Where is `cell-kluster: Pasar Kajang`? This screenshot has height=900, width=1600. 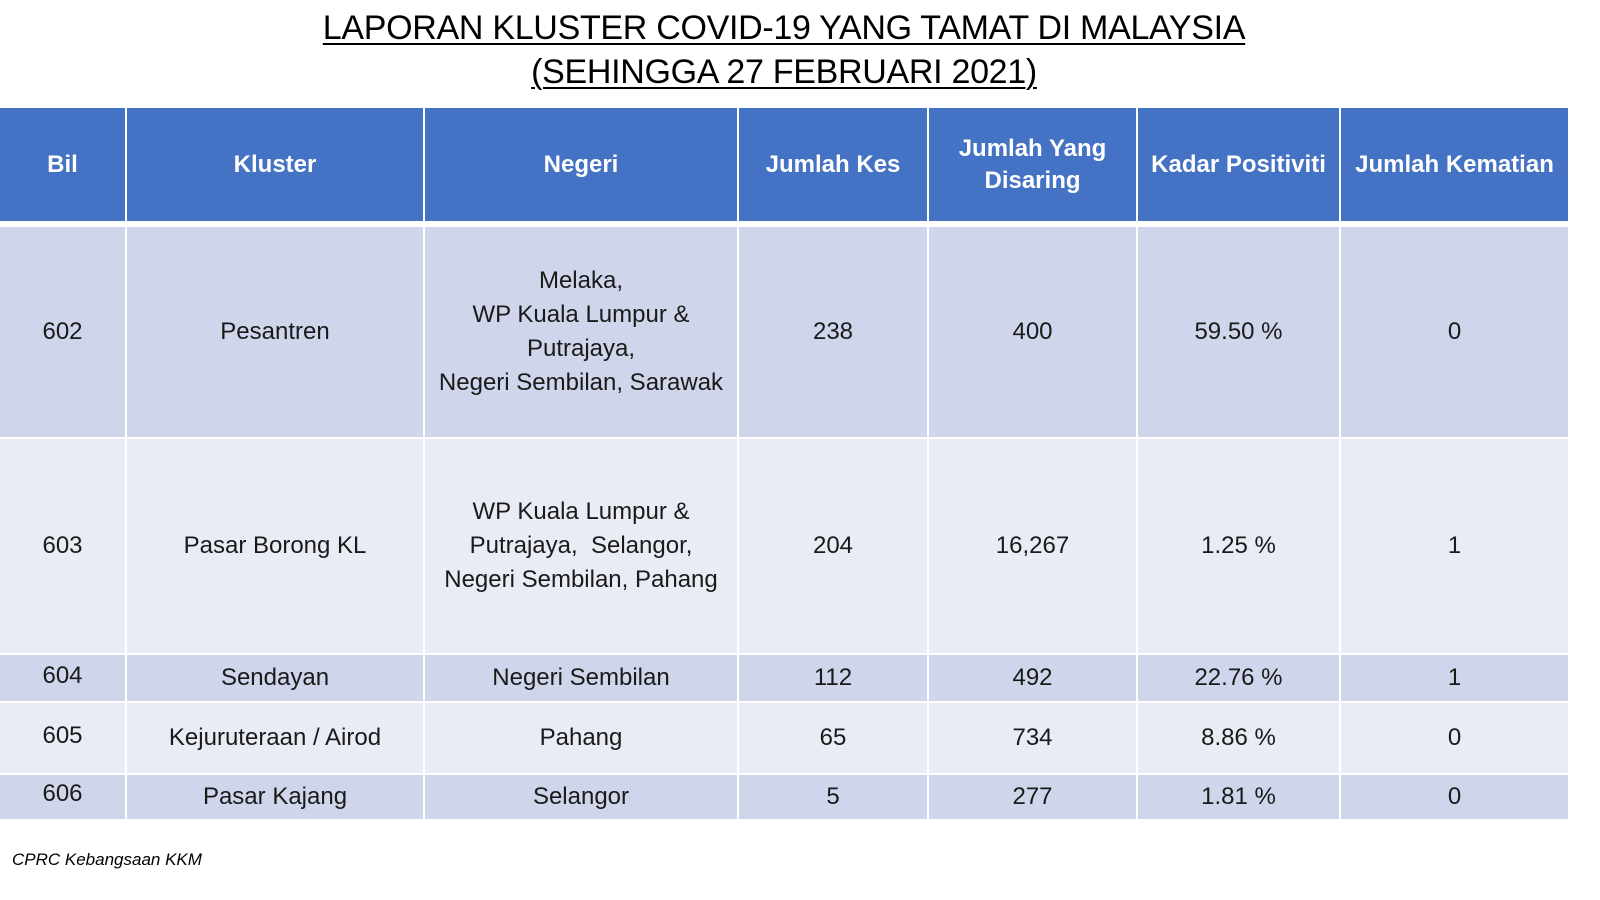
cell-kluster: Pasar Kajang is located at coordinates (275, 797).